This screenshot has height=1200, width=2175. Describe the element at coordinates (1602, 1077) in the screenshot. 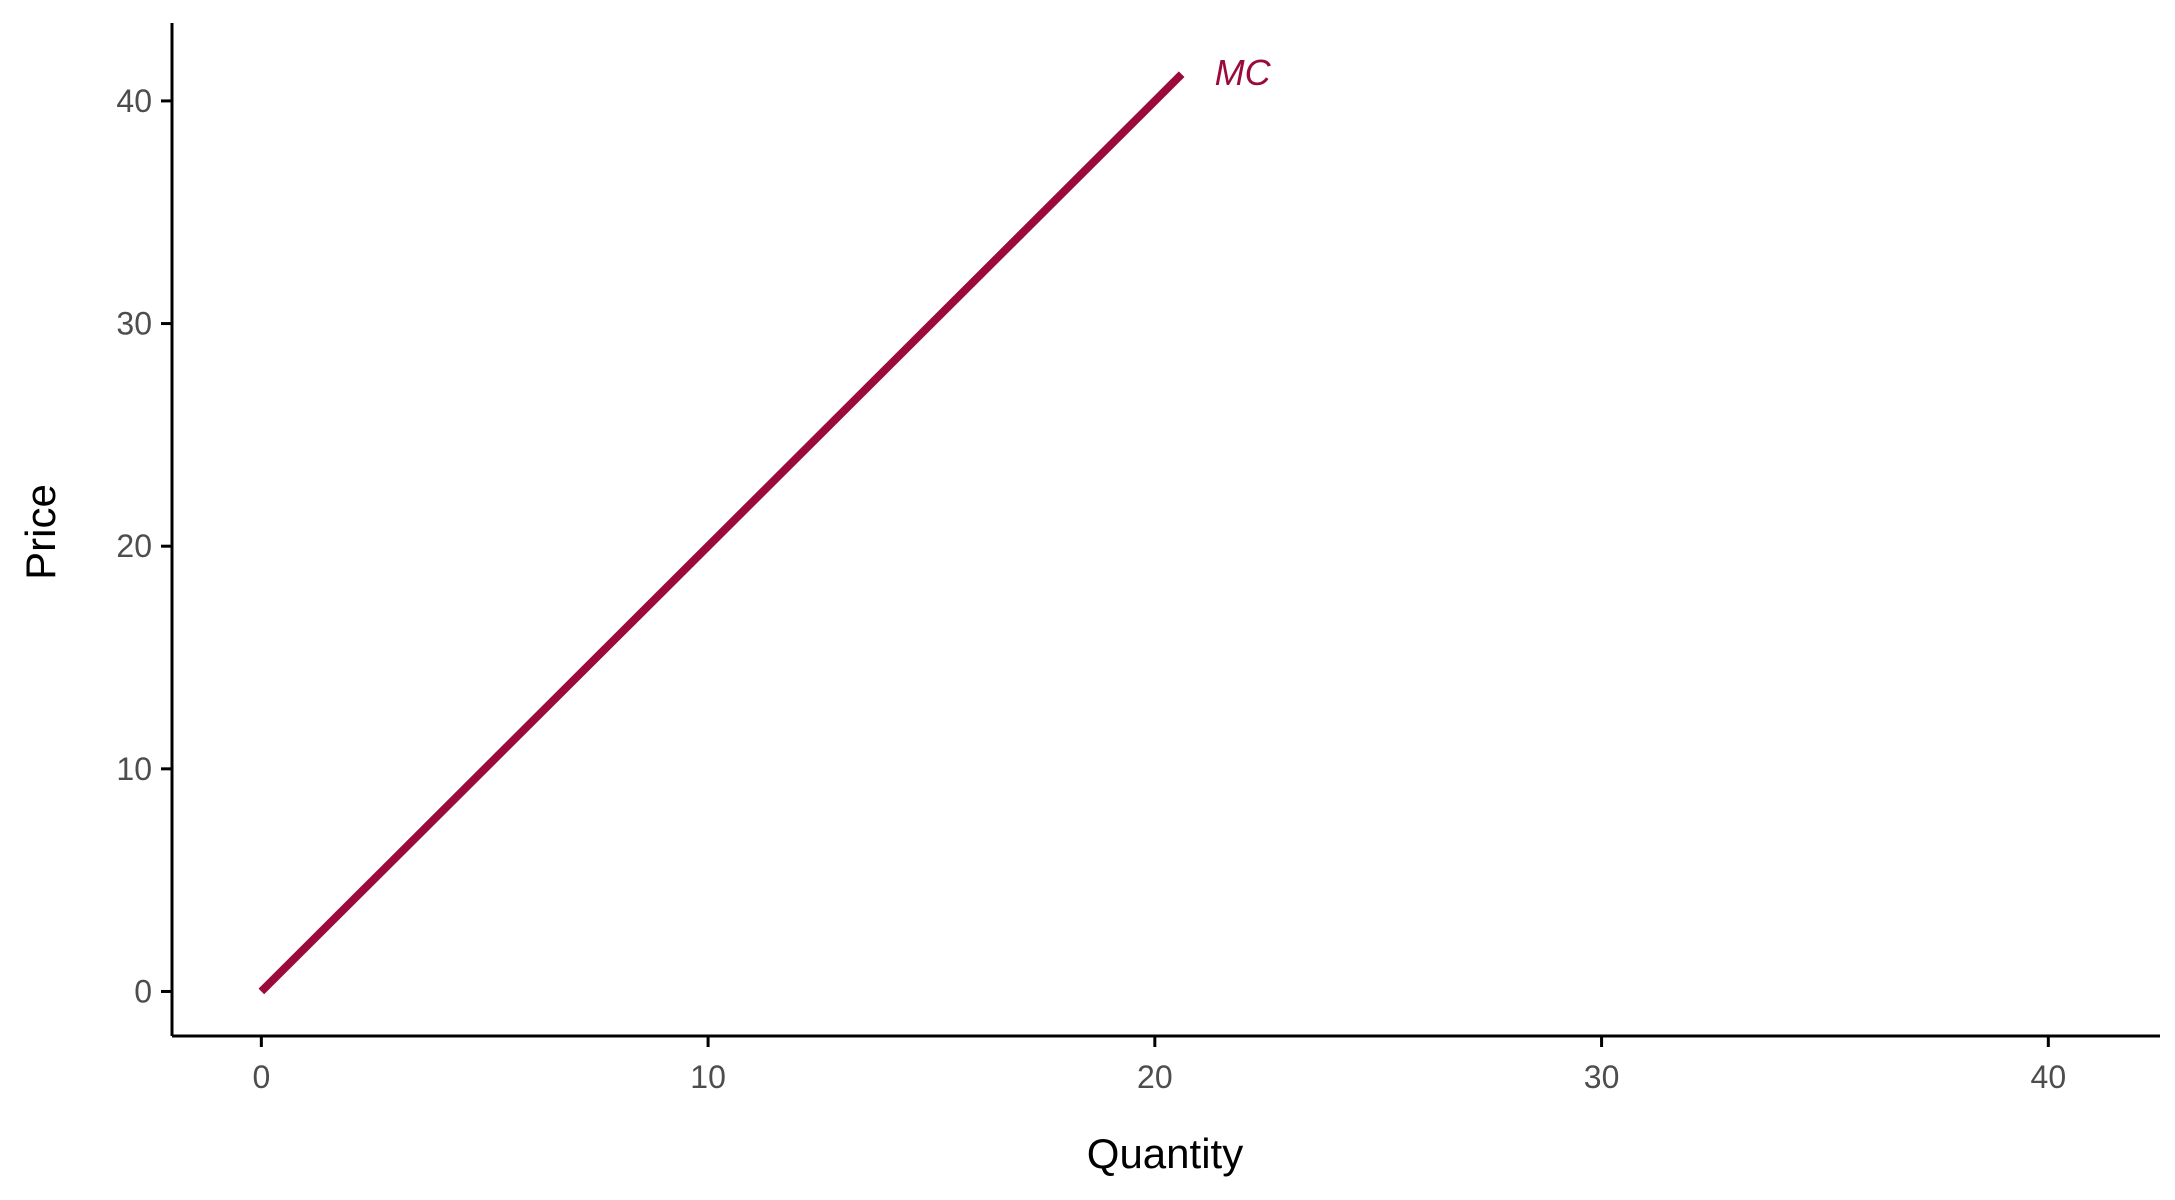

I see `x-tick-label: 30` at that location.